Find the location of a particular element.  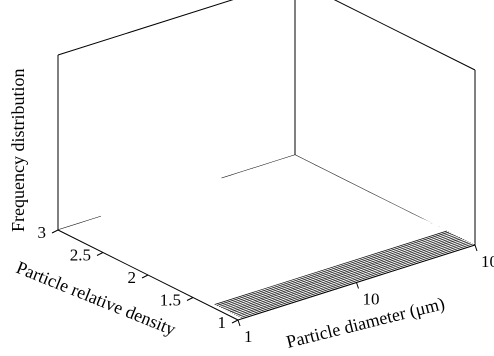

diameter-axis-ticks: 1 10 100 is located at coordinates (365, 295).